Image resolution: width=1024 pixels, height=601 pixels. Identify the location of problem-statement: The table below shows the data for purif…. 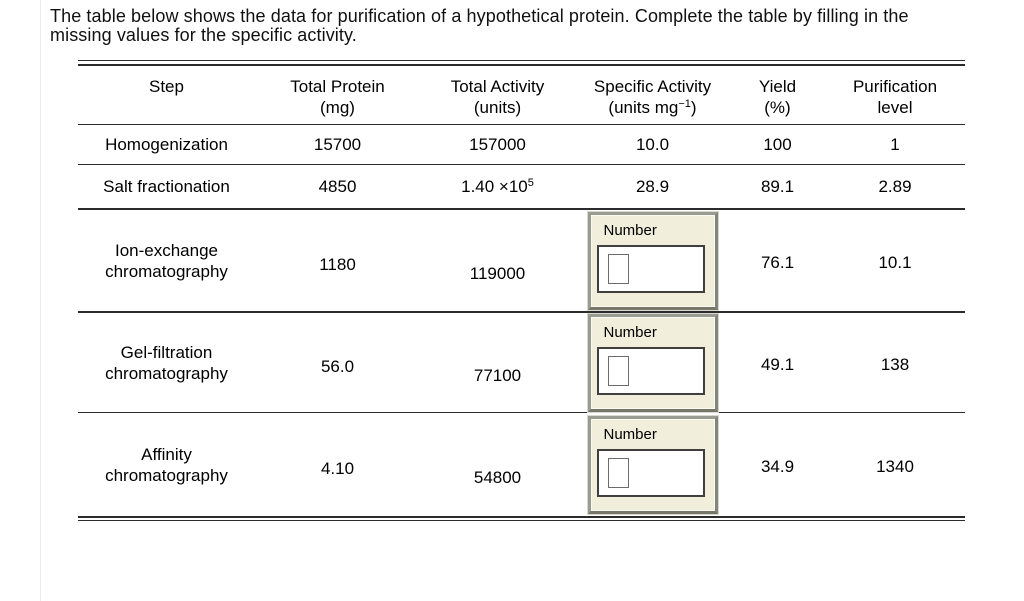
(479, 26).